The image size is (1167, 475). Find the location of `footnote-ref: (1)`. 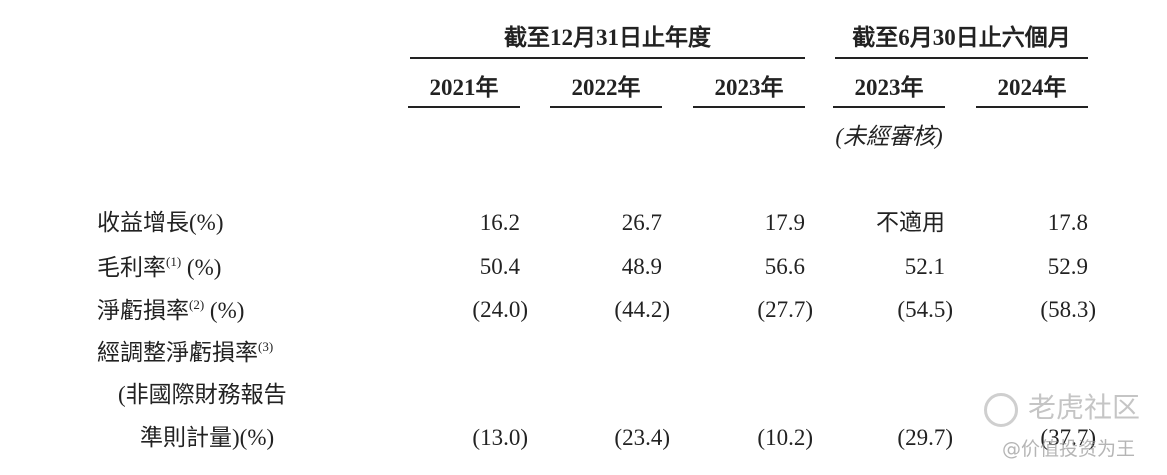

footnote-ref: (1) is located at coordinates (174, 261).